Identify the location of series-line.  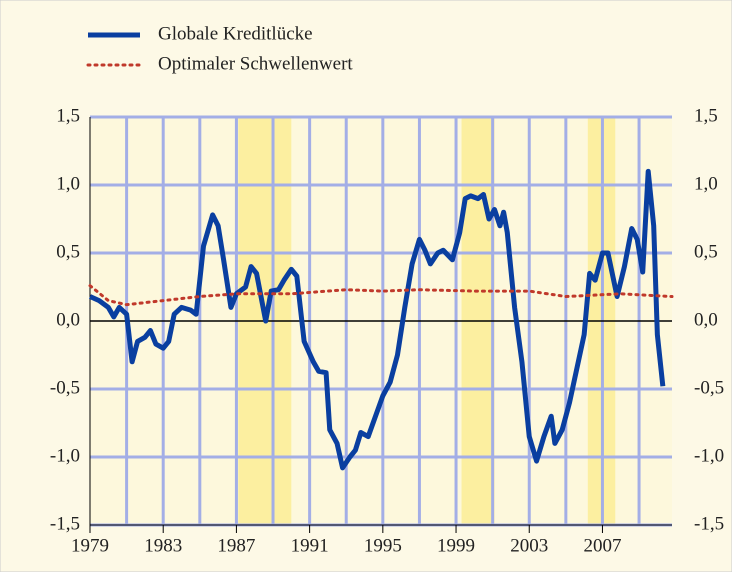
(381, 295).